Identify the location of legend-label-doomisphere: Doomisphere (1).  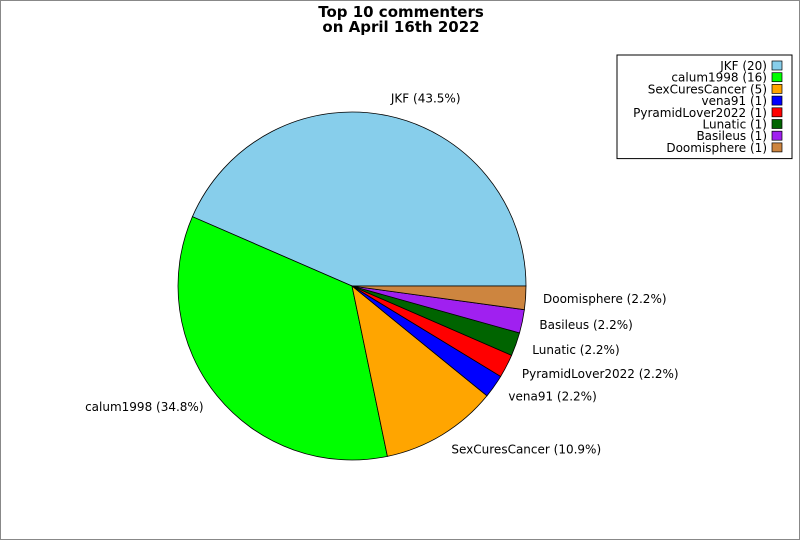
(716, 148).